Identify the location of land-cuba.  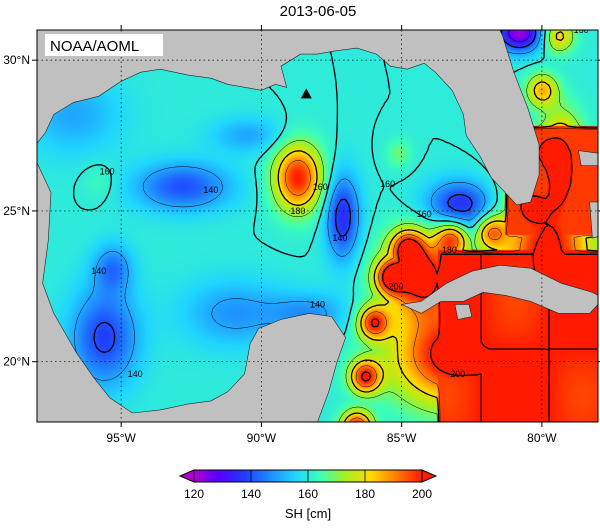
(499, 289).